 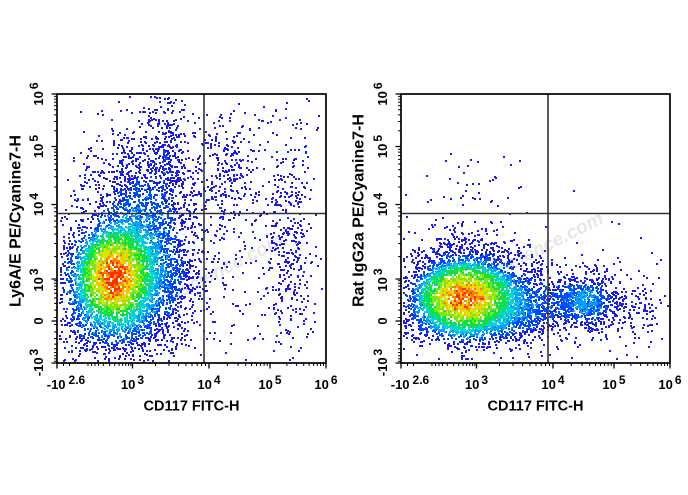 I want to click on svg-text: Rat IgG2a PE/Cyanine7-H, so click(x=359, y=210).